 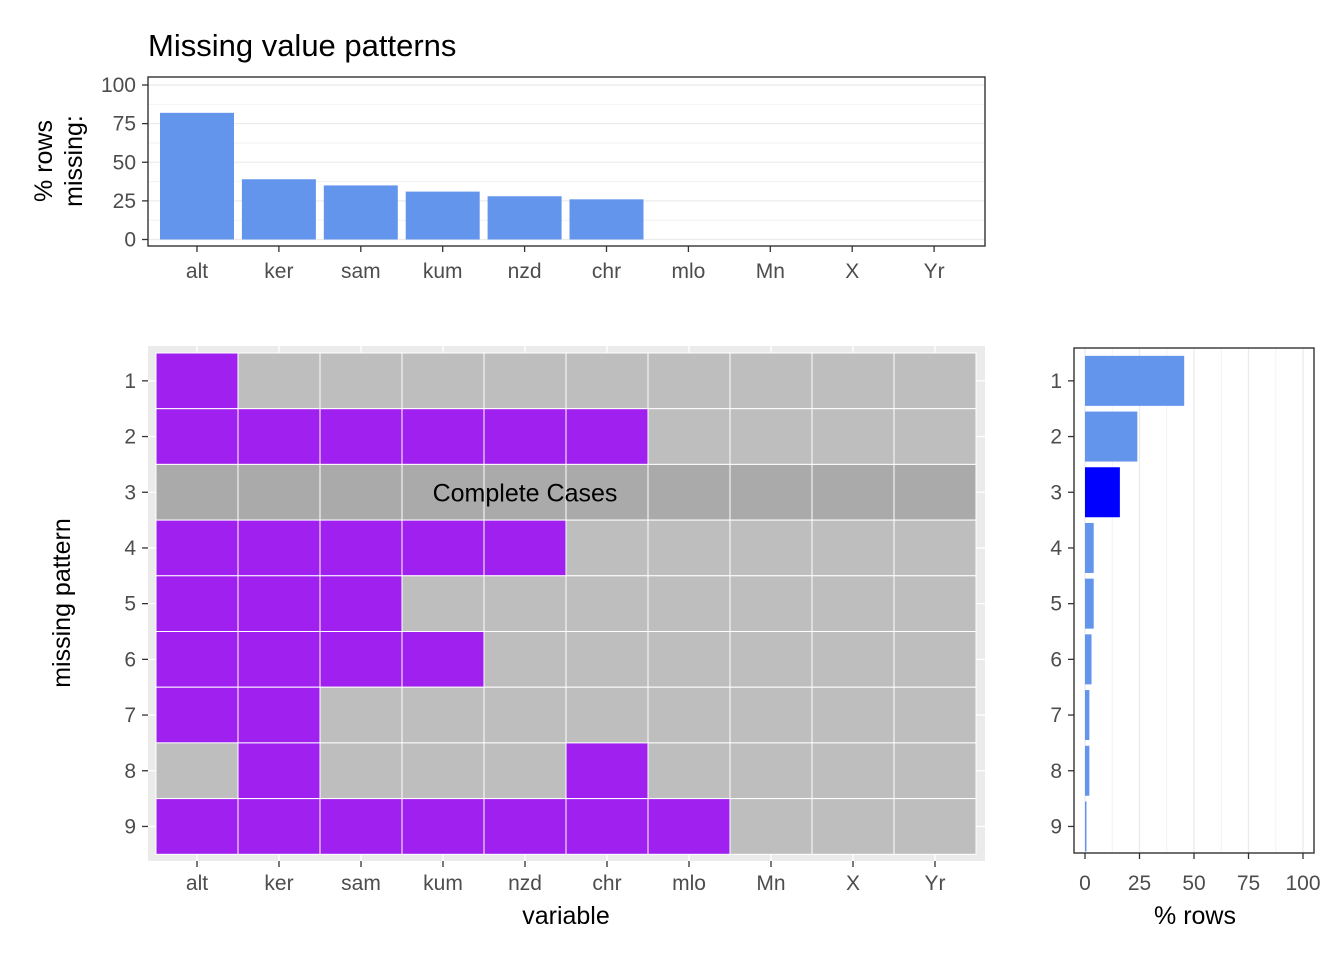 I want to click on heatmap-x-tick-label: kum, so click(x=443, y=883).